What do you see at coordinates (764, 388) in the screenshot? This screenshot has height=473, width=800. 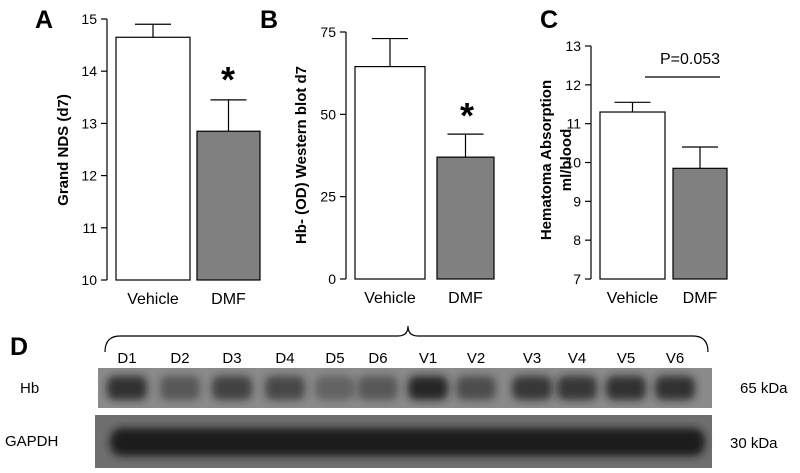 I see `size-label: 65 kDa` at bounding box center [764, 388].